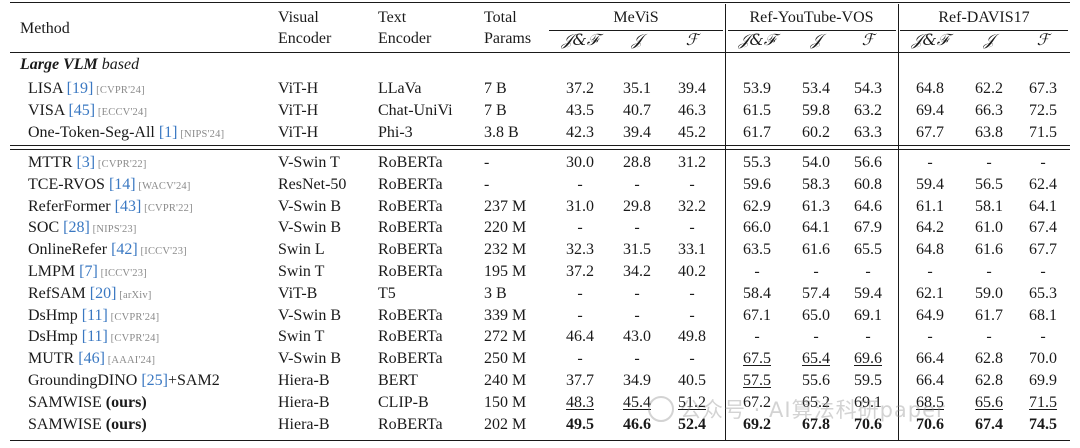 This screenshot has height=448, width=1080. Describe the element at coordinates (989, 293) in the screenshot. I see `score-cell: 59.0` at that location.